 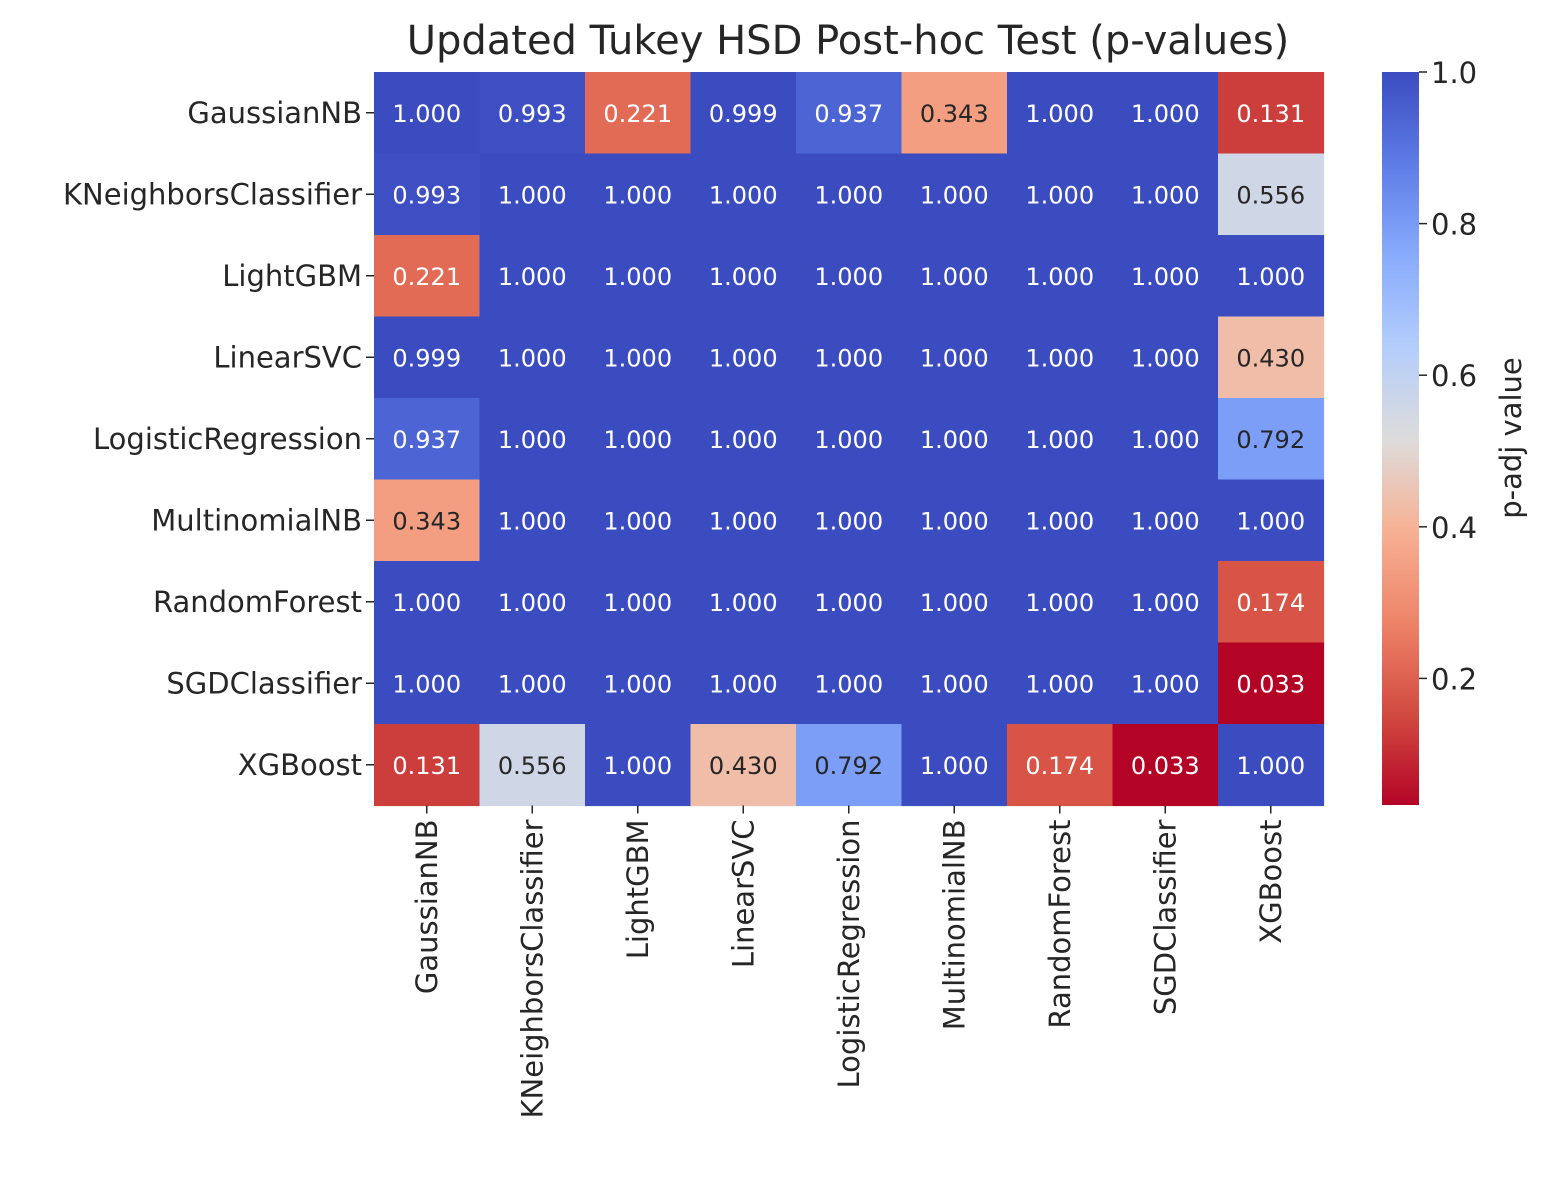 I want to click on x-tick-label: MultinomialNB, so click(x=954, y=925).